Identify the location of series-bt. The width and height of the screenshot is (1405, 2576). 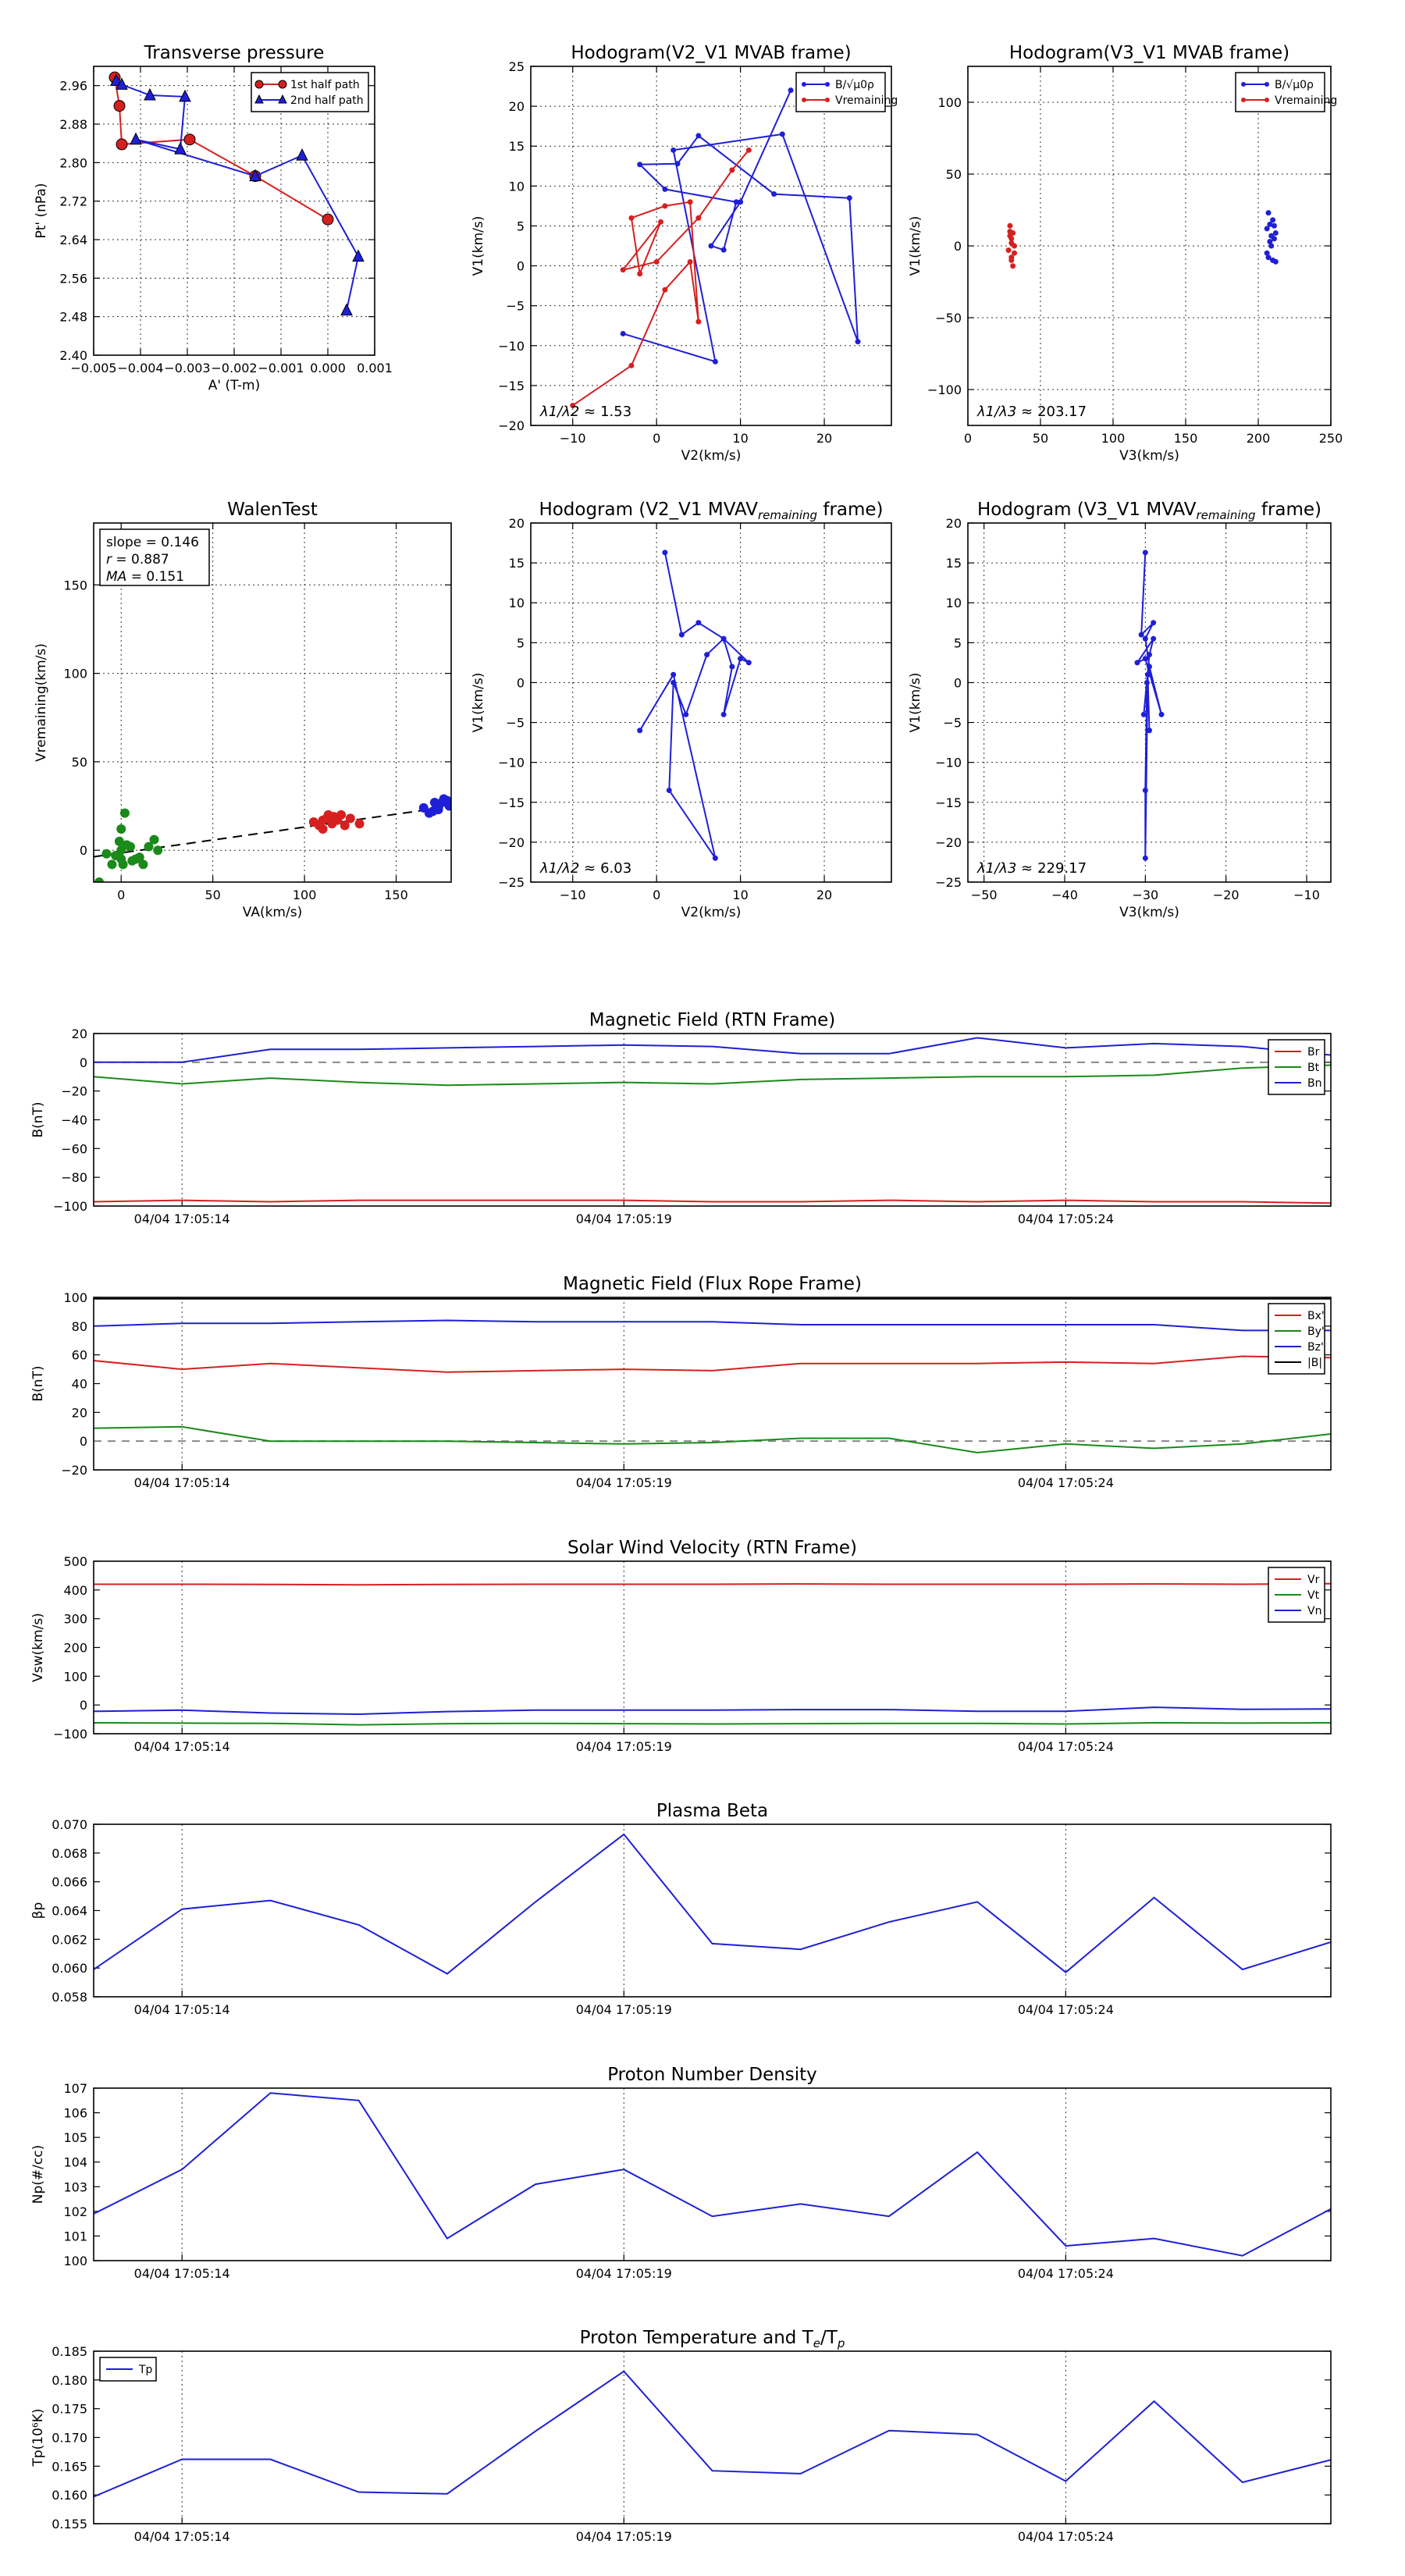
(713, 1075).